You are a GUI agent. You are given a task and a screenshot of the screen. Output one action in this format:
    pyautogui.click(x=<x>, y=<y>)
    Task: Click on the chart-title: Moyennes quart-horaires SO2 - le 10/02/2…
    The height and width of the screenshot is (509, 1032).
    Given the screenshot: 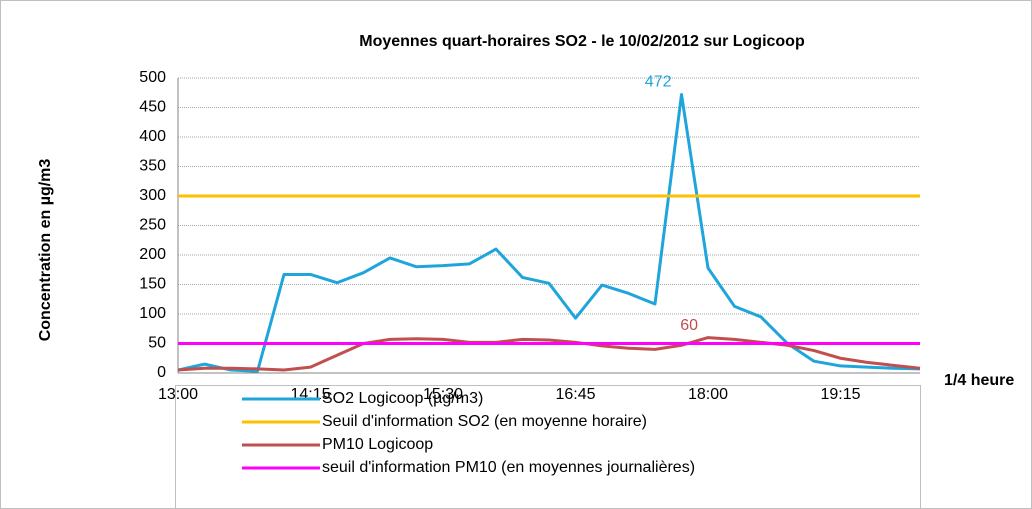 What is the action you would take?
    pyautogui.click(x=582, y=41)
    